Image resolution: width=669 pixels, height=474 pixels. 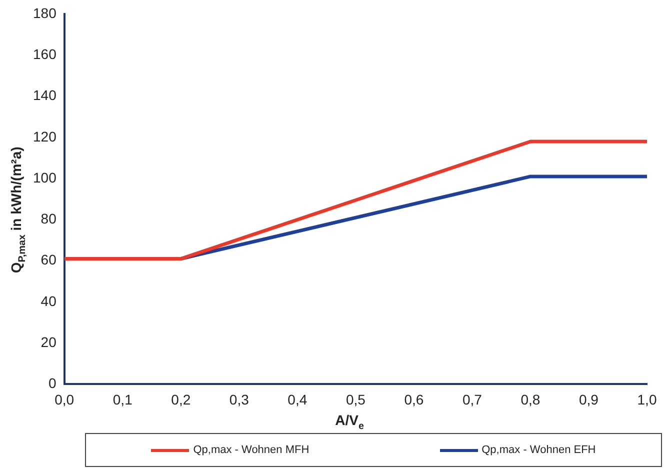 What do you see at coordinates (298, 399) in the screenshot?
I see `x-tick-label: 0,4` at bounding box center [298, 399].